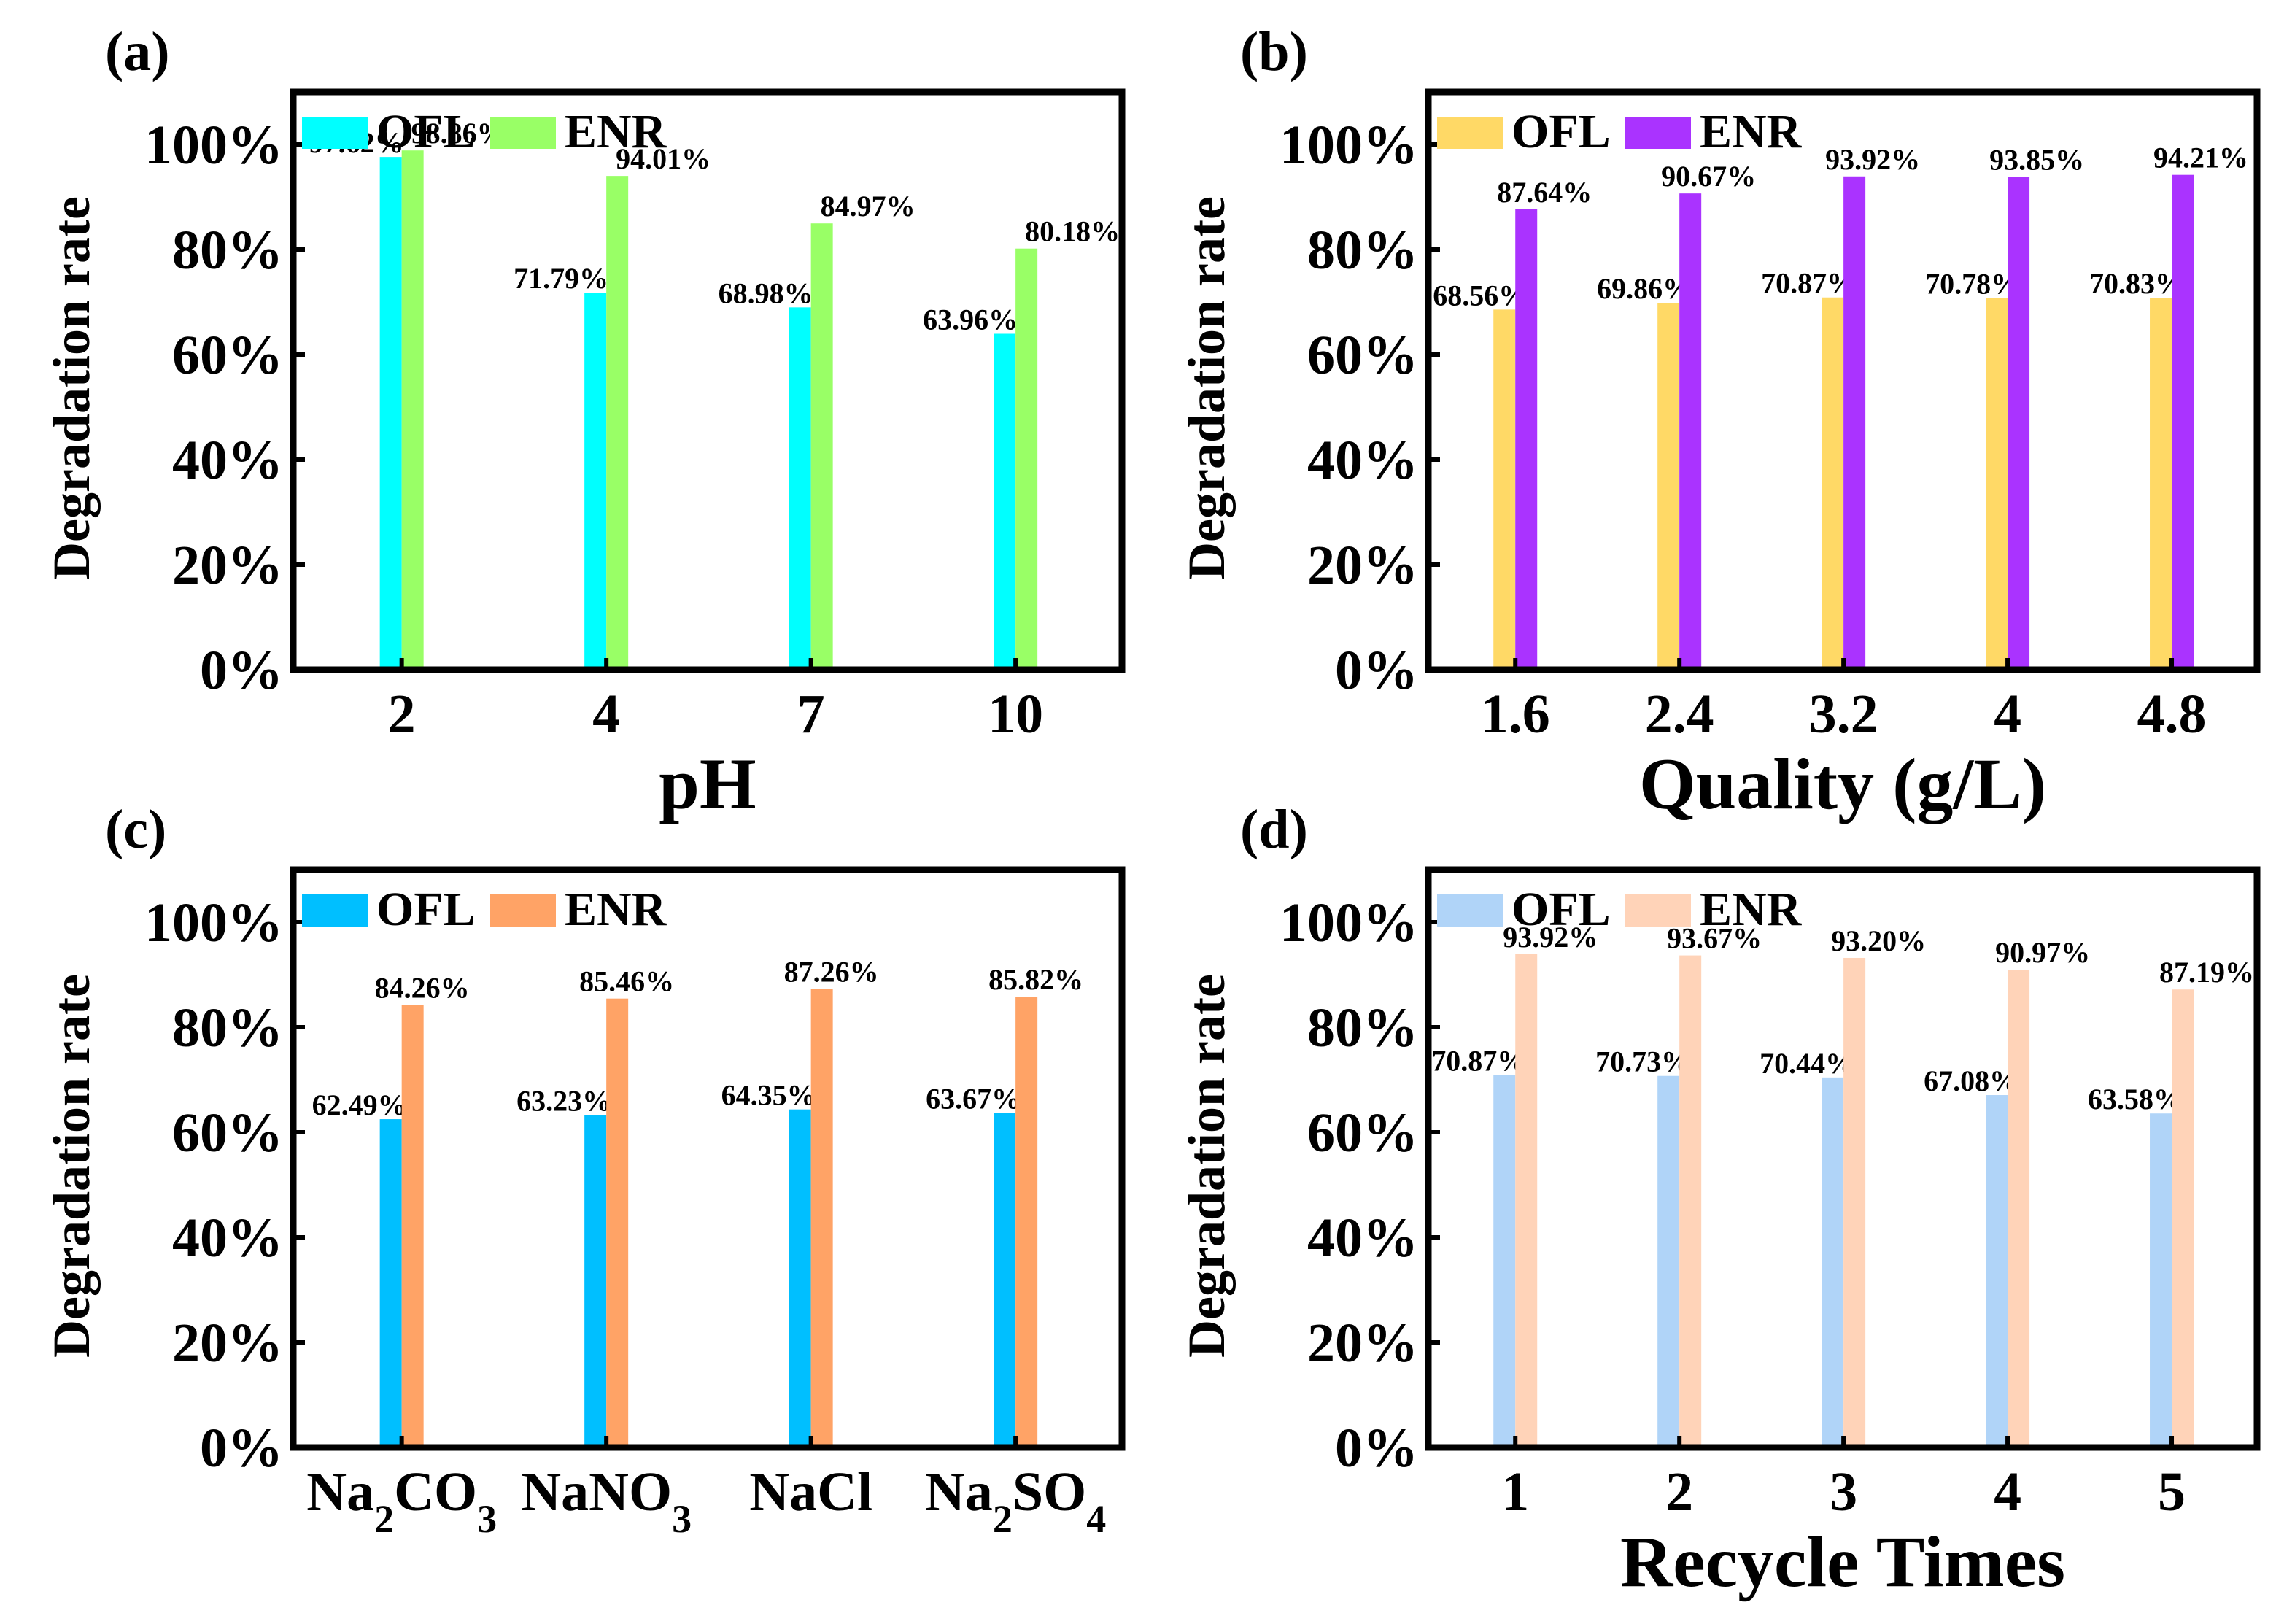 This screenshot has height=1624, width=2276. What do you see at coordinates (1971, 1080) in the screenshot?
I see `data-label-ofl: 67.08%` at bounding box center [1971, 1080].